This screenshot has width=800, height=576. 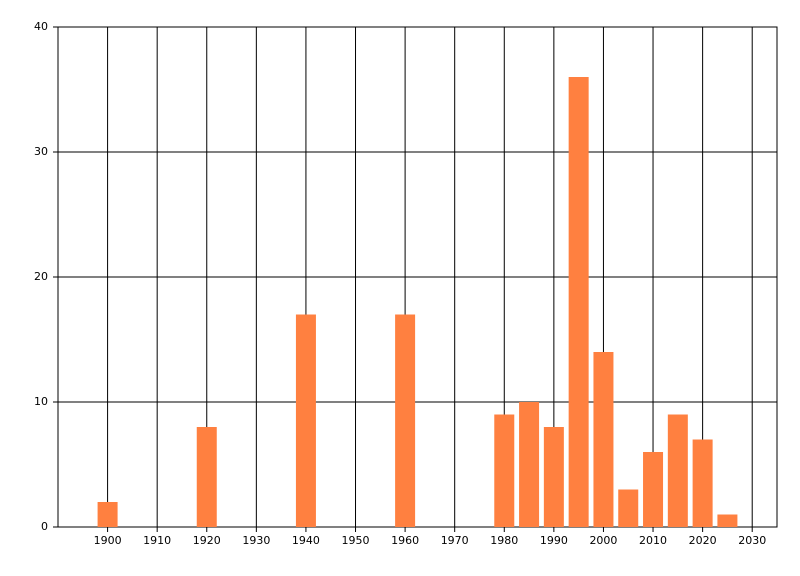 What do you see at coordinates (504, 540) in the screenshot?
I see `x-tick-label: 1980` at bounding box center [504, 540].